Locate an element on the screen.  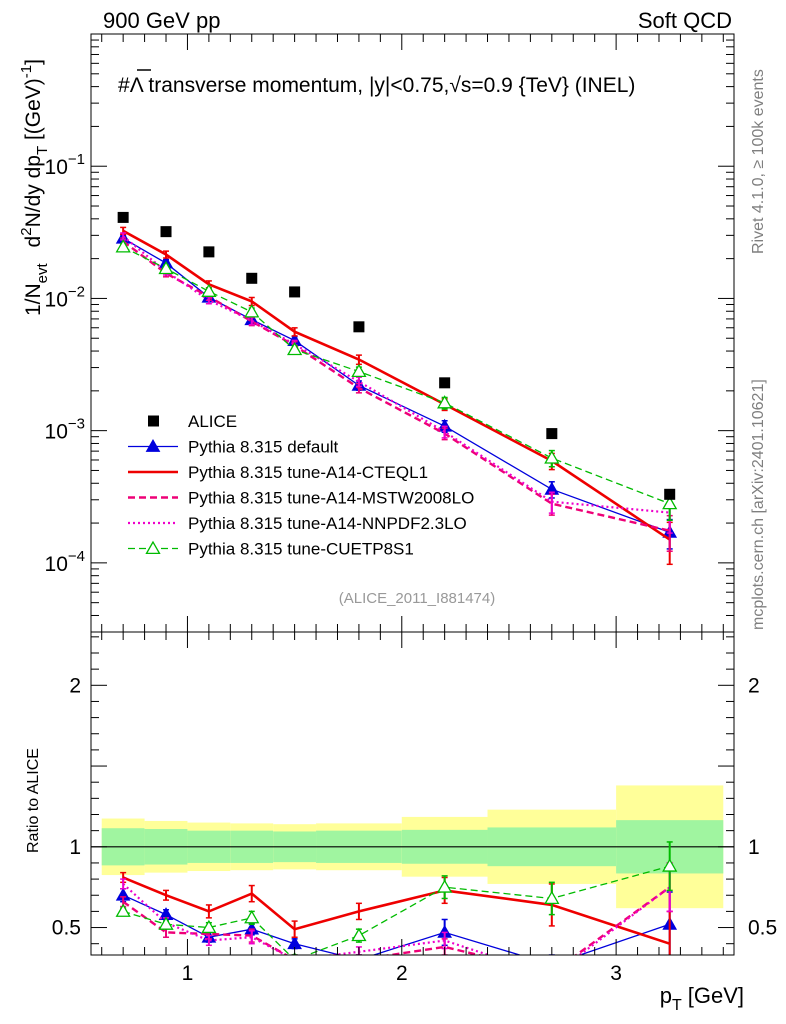
ylabel-e: ] is located at coordinates (33, 62).